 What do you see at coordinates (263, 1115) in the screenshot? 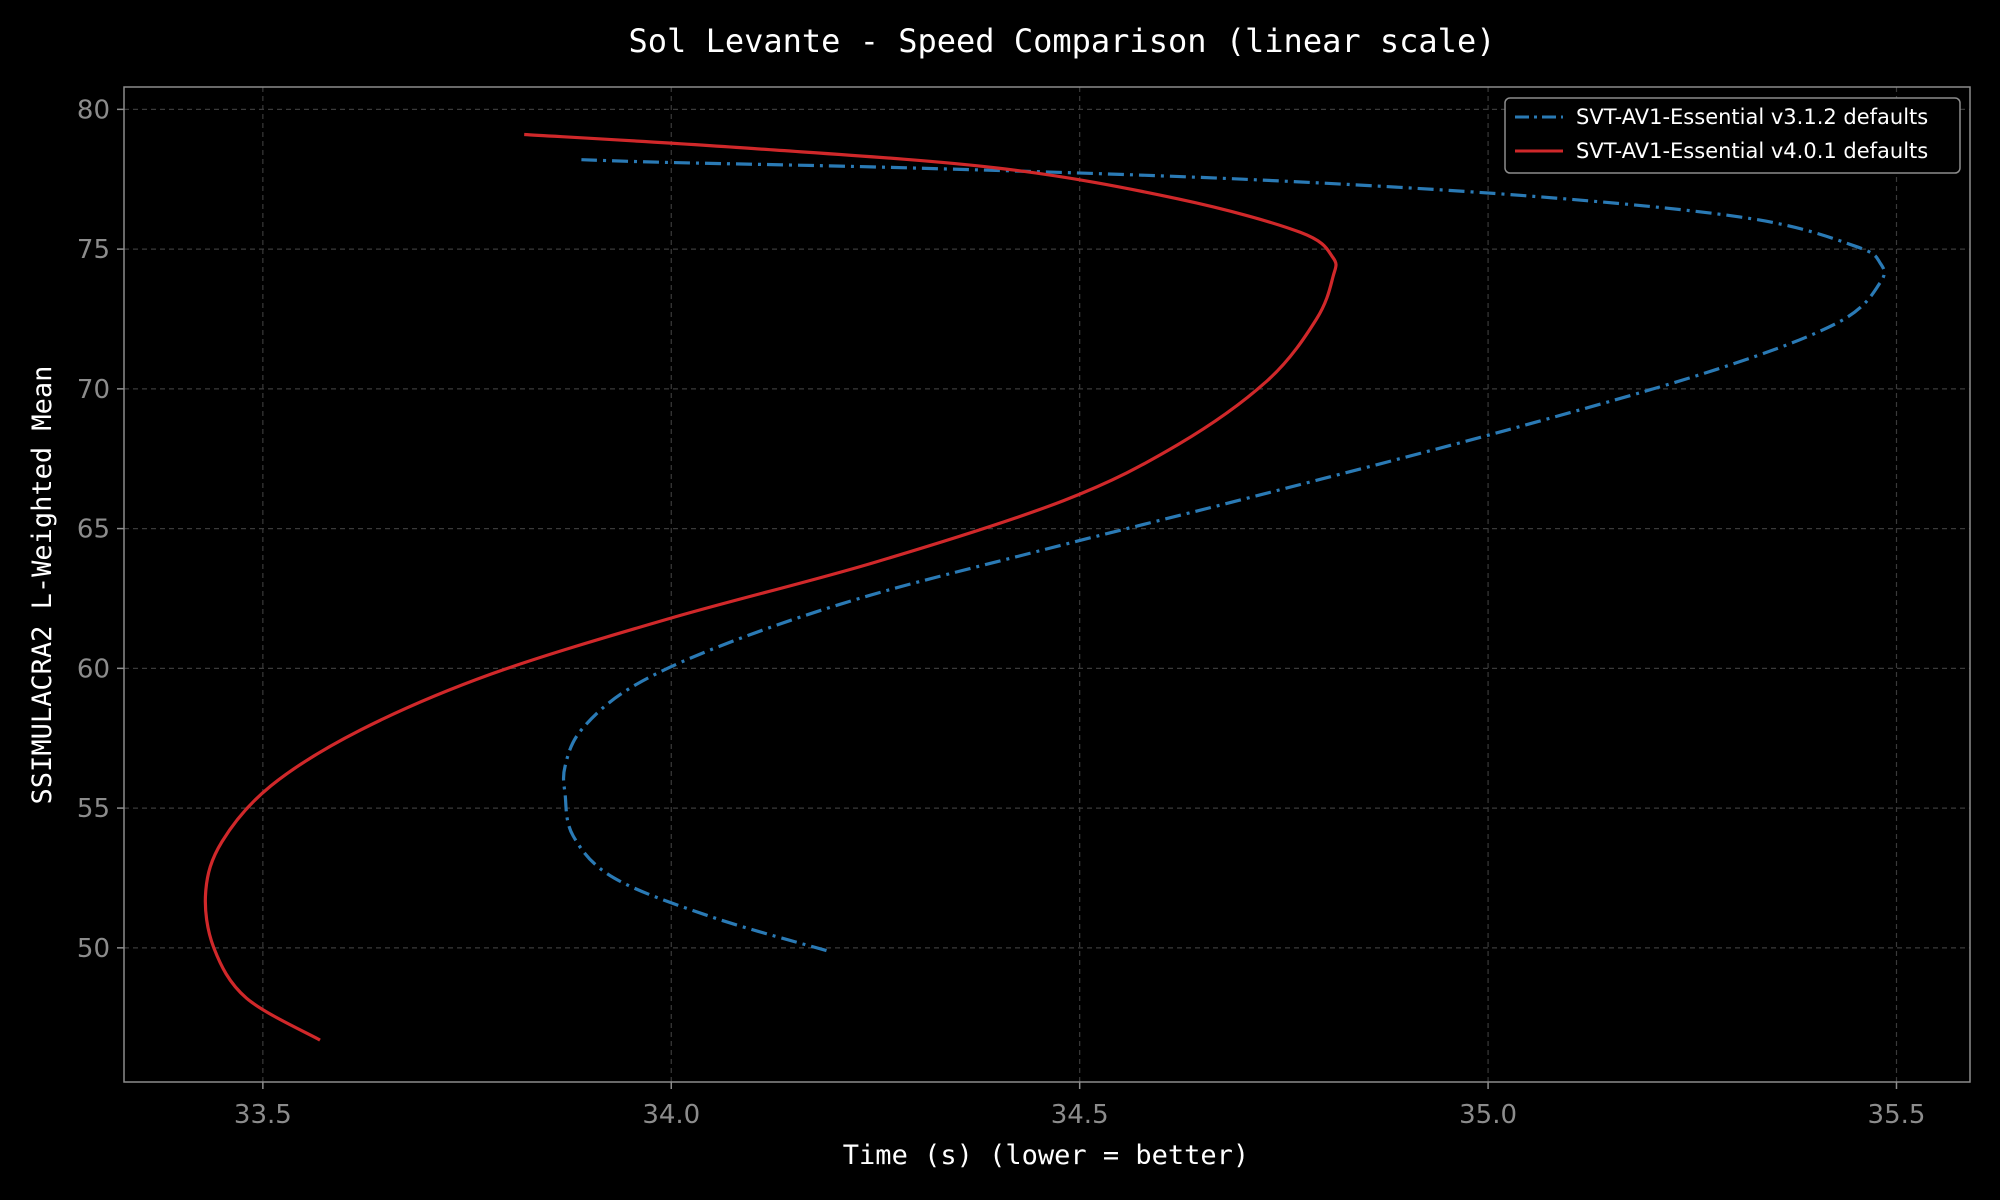
I see `x-tick-label: 33.5` at bounding box center [263, 1115].